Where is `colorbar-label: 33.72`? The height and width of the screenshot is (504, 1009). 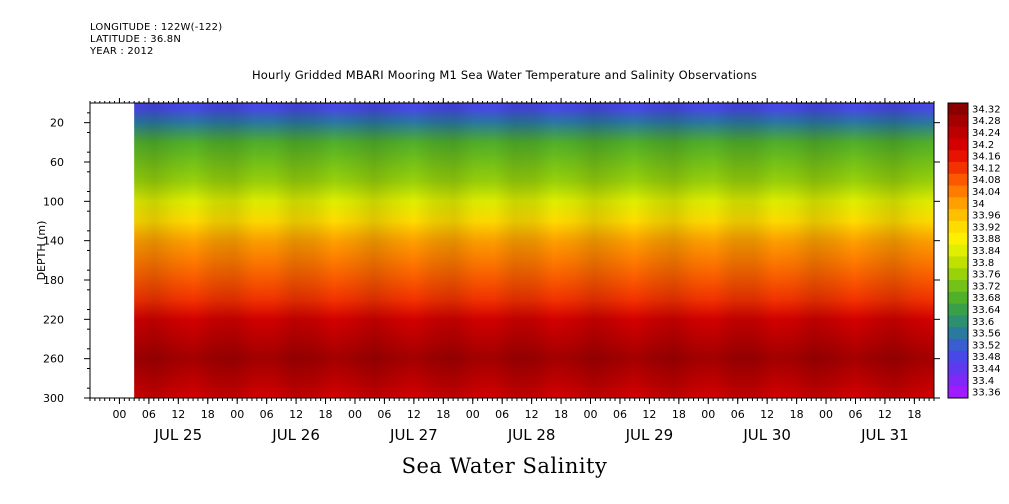 colorbar-label: 33.72 is located at coordinates (986, 286).